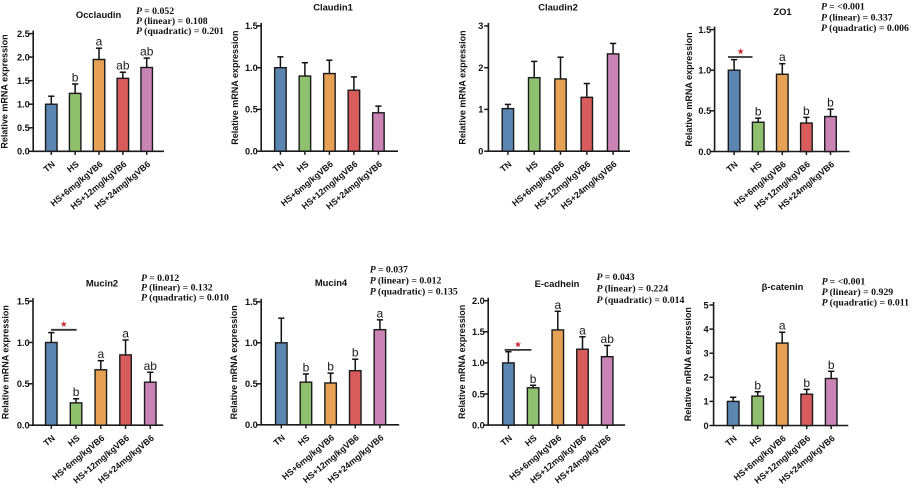  What do you see at coordinates (160, 278) in the screenshot?
I see `svg-text: P = 0.012` at bounding box center [160, 278].